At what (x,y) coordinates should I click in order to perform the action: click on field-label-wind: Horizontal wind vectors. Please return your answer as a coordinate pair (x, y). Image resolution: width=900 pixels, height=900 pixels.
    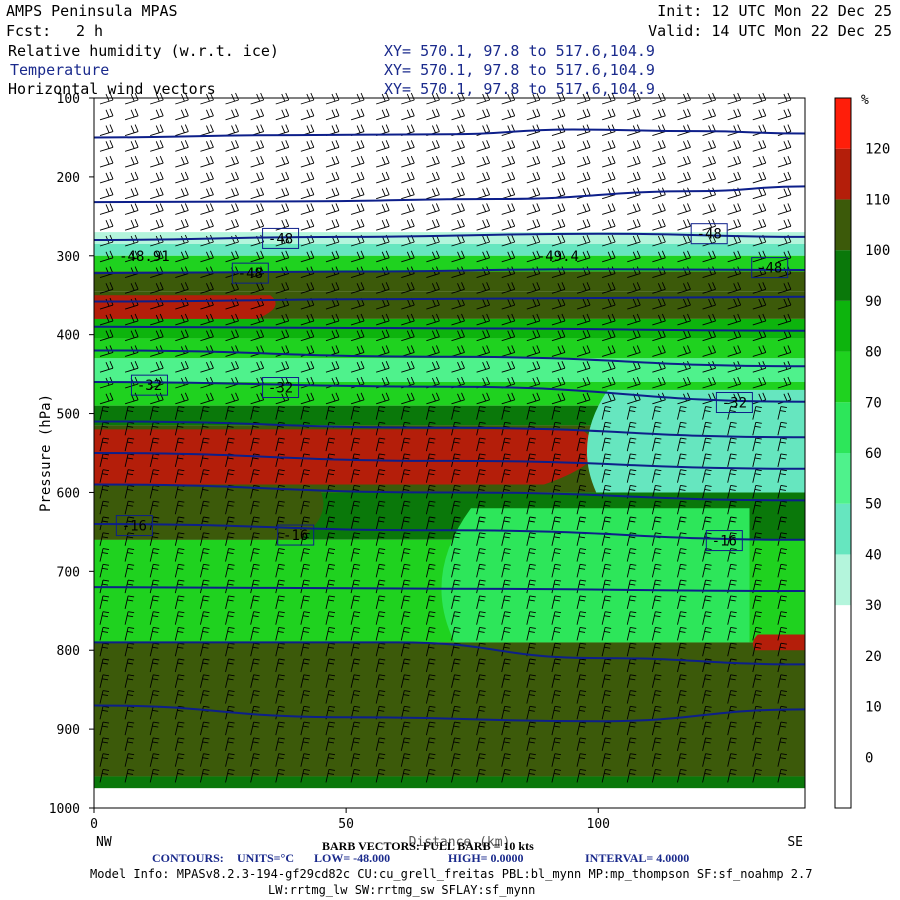
    Looking at the image, I should click on (112, 89).